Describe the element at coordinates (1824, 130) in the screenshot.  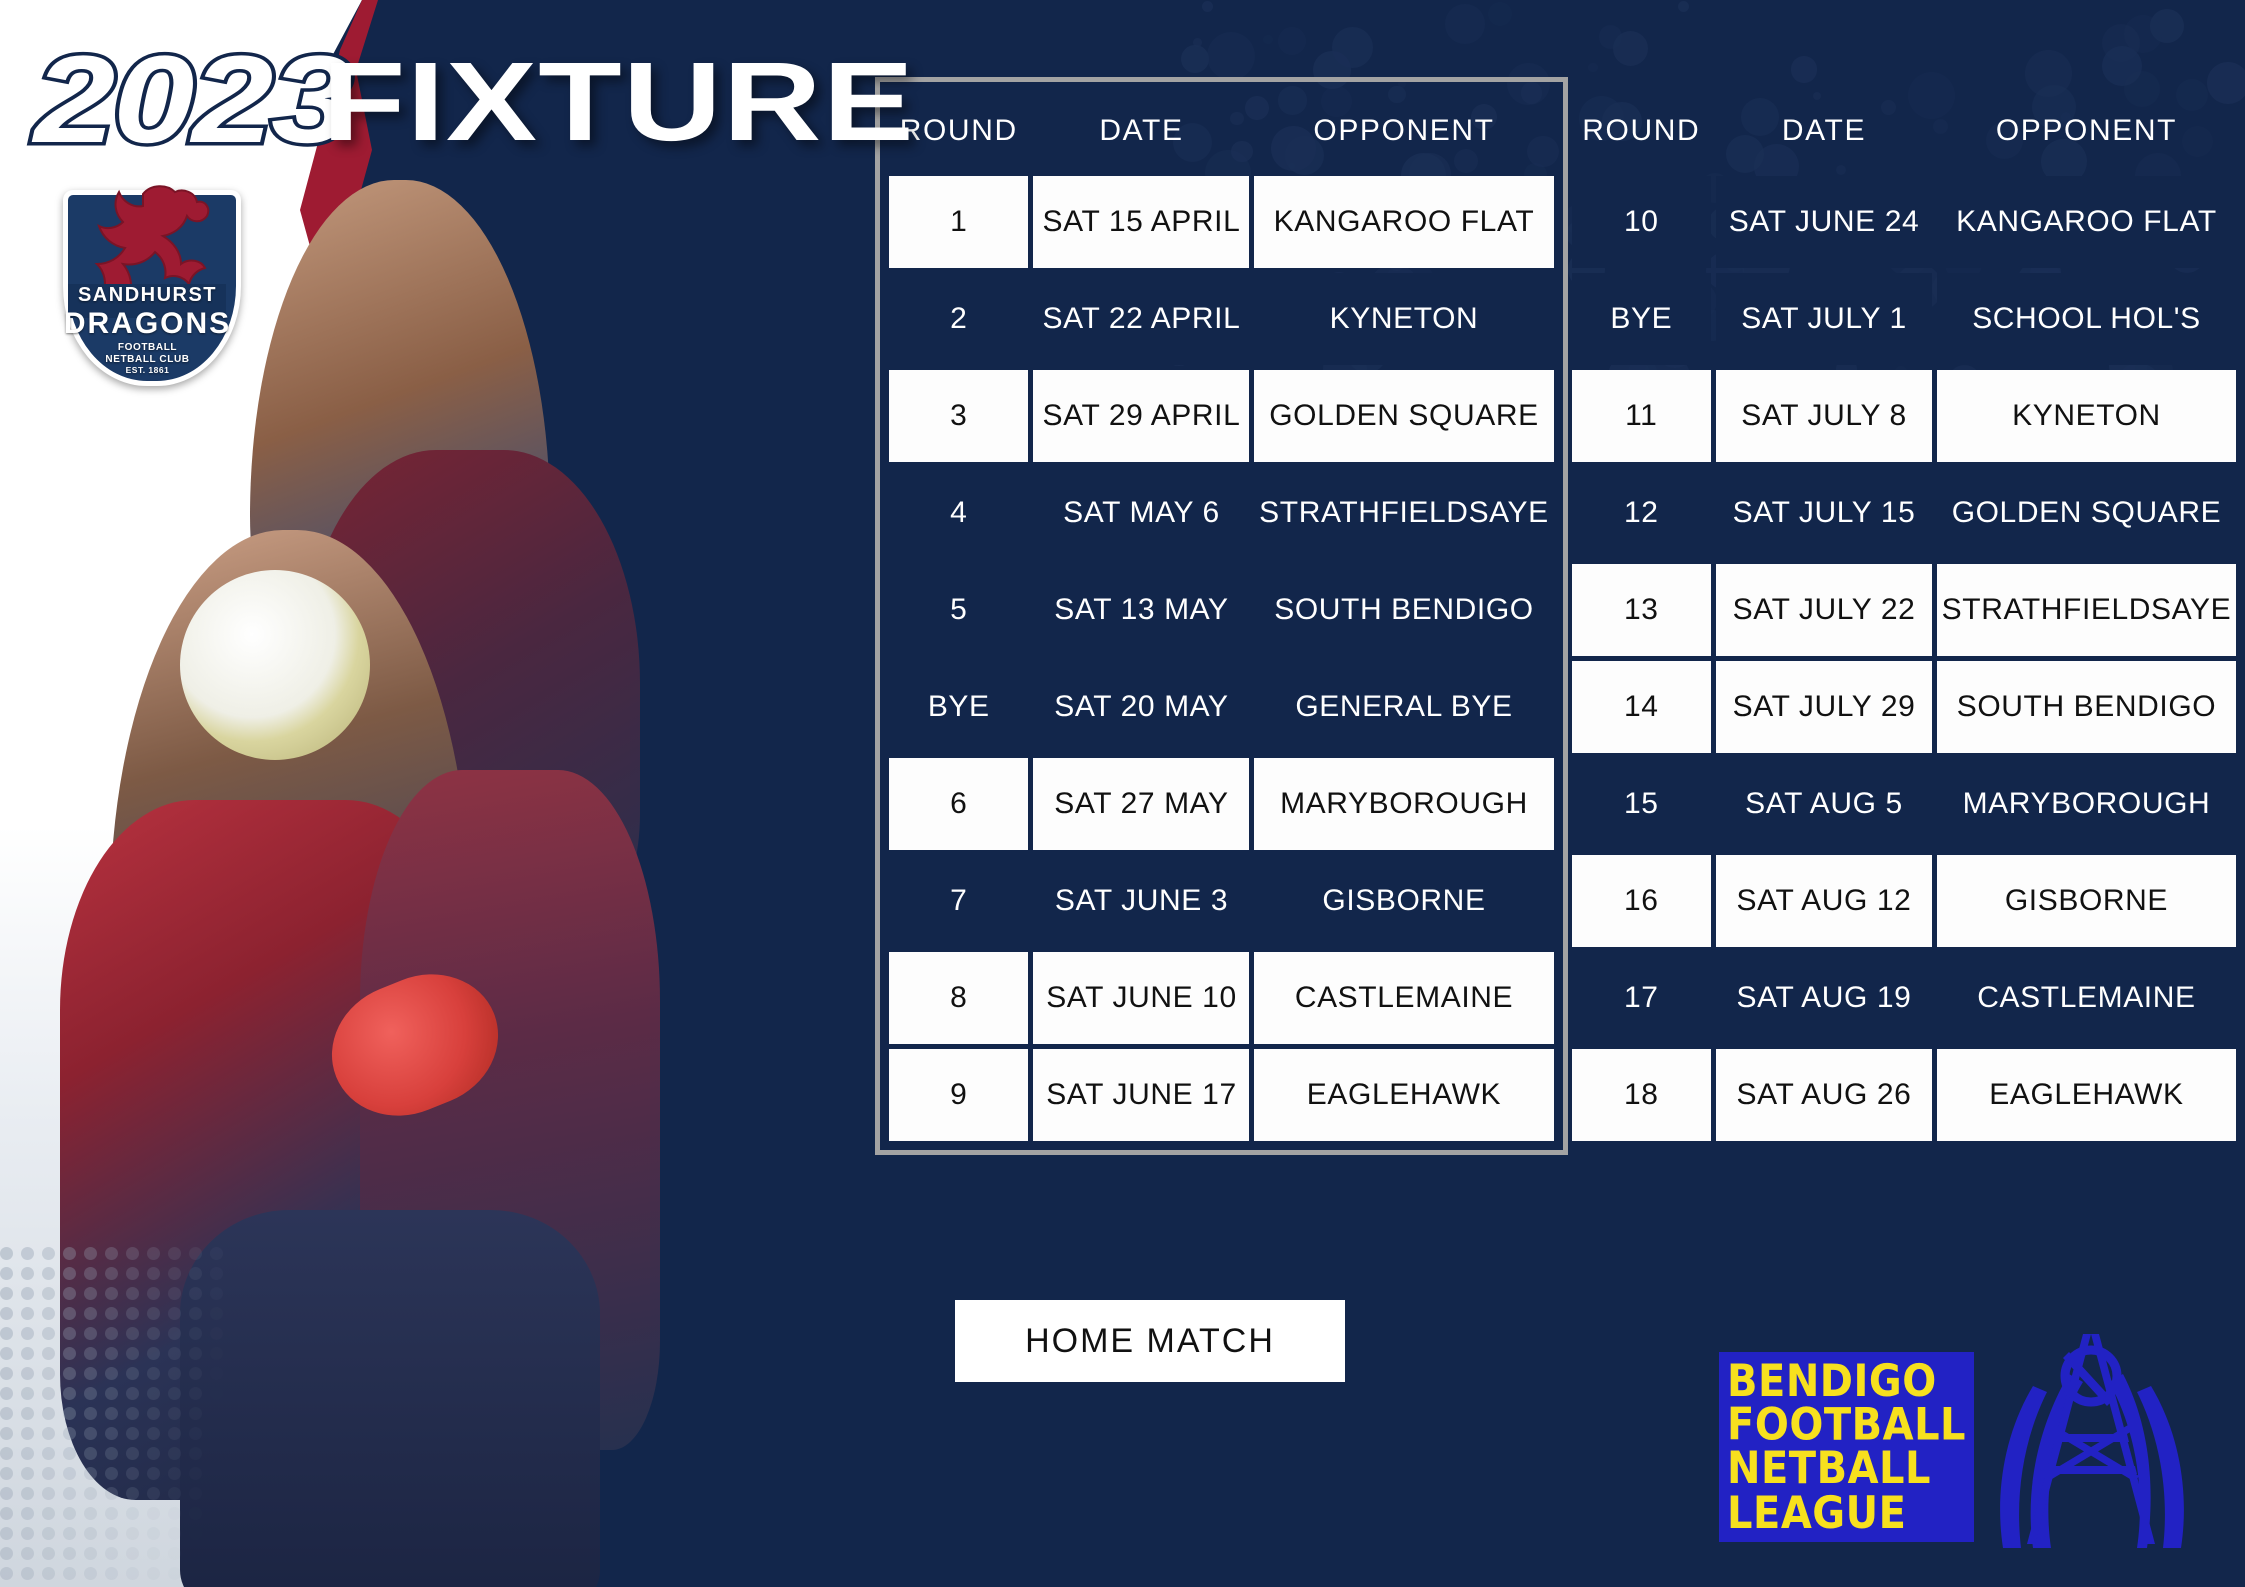
I see `column-header-date: DATE` at that location.